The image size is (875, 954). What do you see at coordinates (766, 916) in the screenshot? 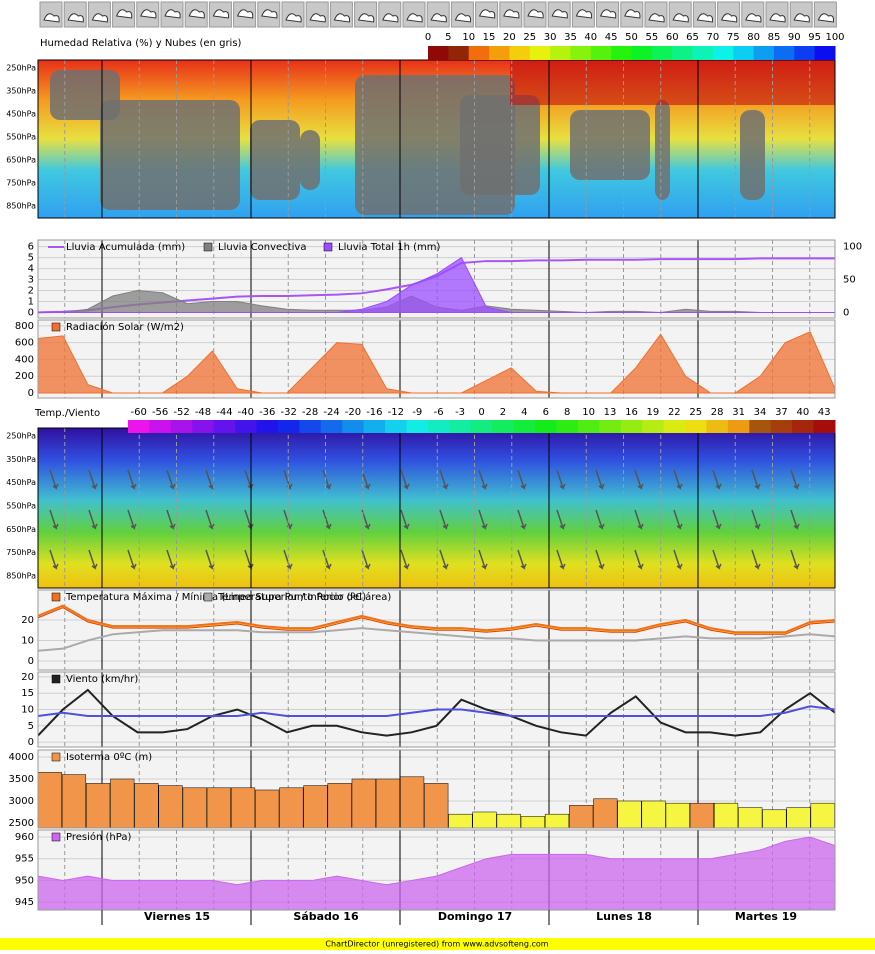
I see `day-label: Martes 19` at bounding box center [766, 916].